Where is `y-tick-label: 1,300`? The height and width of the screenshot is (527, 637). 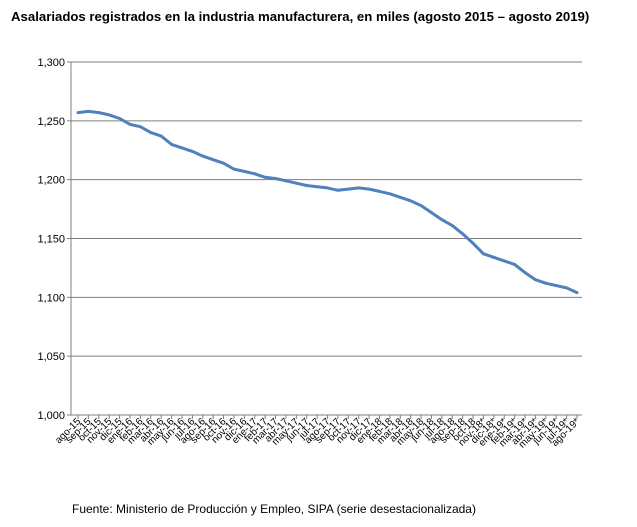 y-tick-label: 1,300 is located at coordinates (51, 63).